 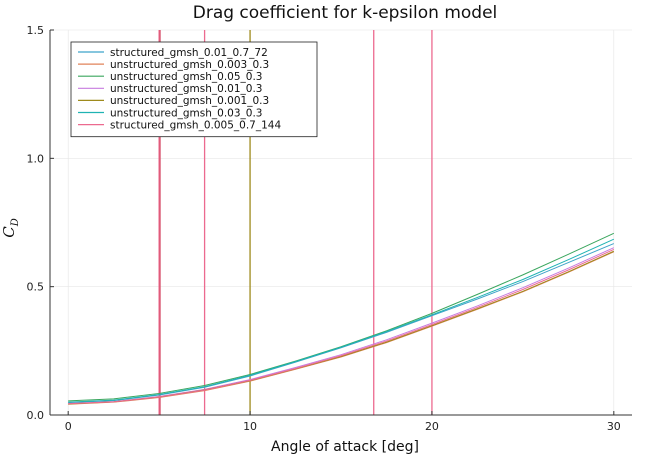 What do you see at coordinates (345, 447) in the screenshot?
I see `x-axis-label: Angle of attack [deg]` at bounding box center [345, 447].